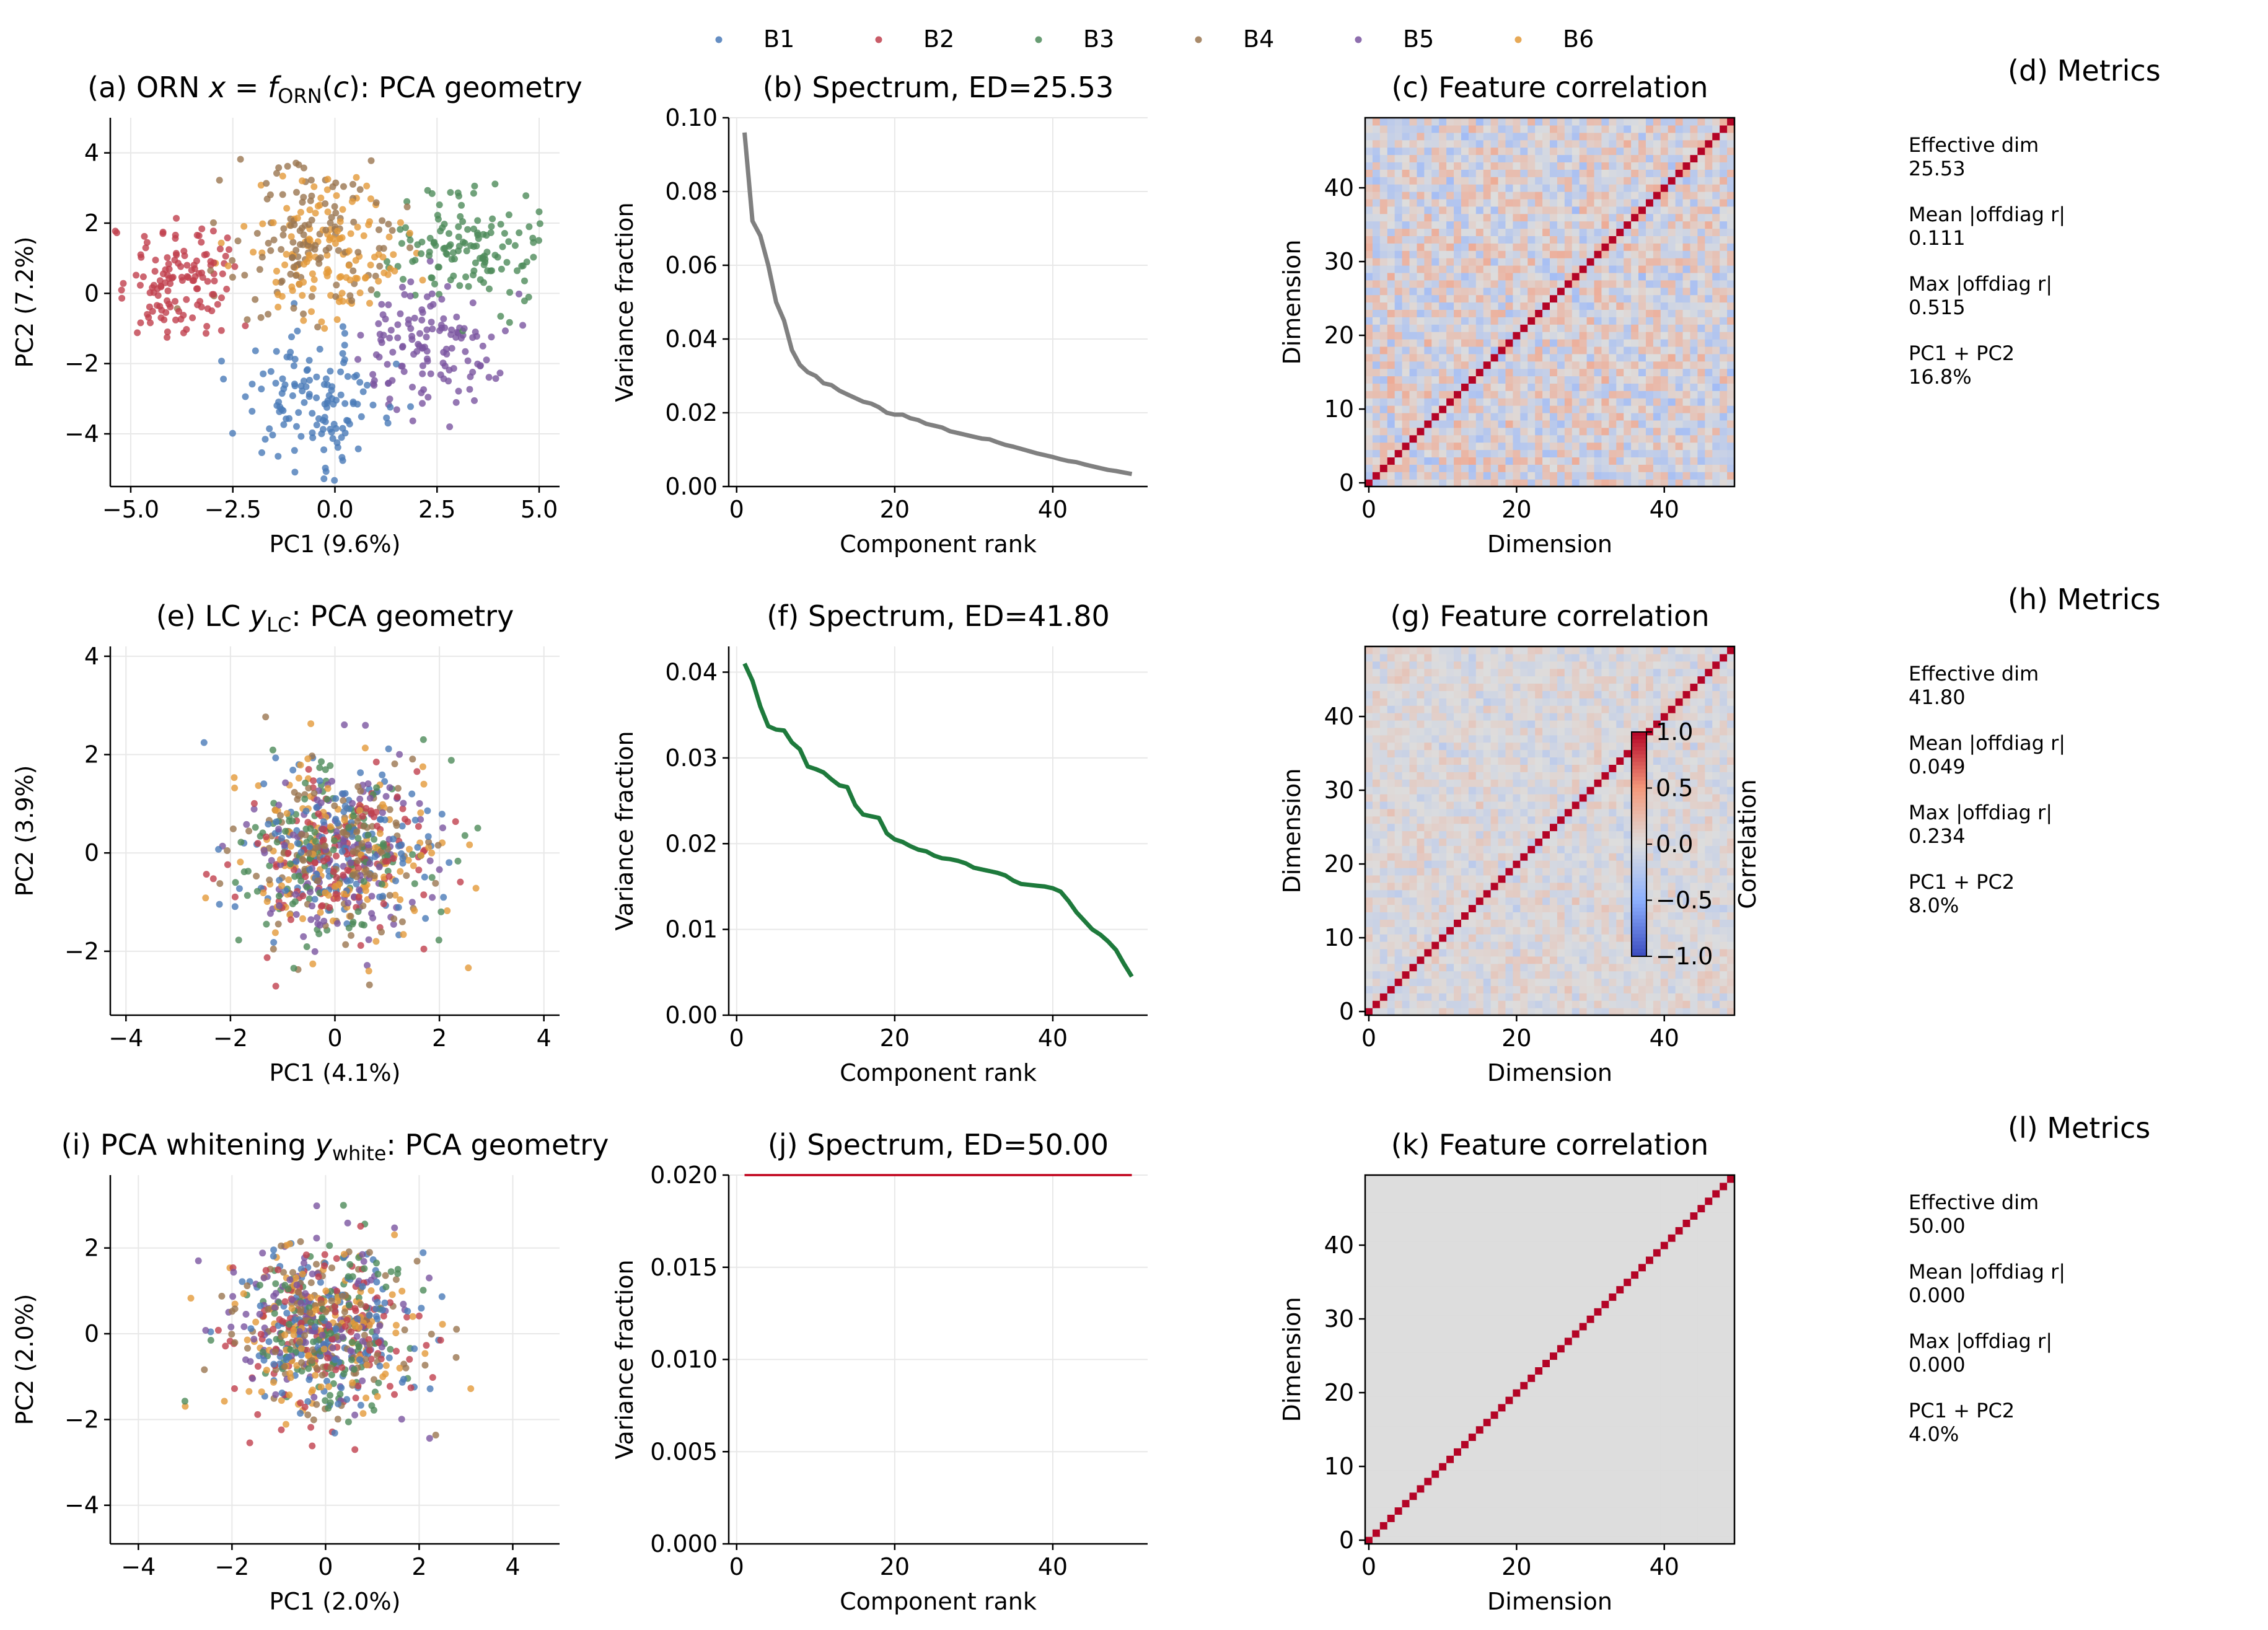  I want to click on scatter-points, so click(340, 851).